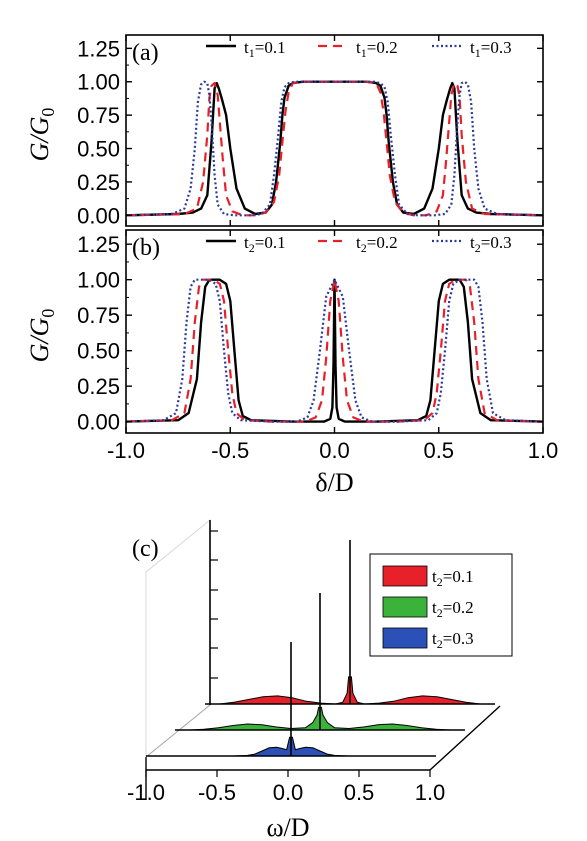  Describe the element at coordinates (334, 482) in the screenshot. I see `x-axis-label: δ/D` at that location.